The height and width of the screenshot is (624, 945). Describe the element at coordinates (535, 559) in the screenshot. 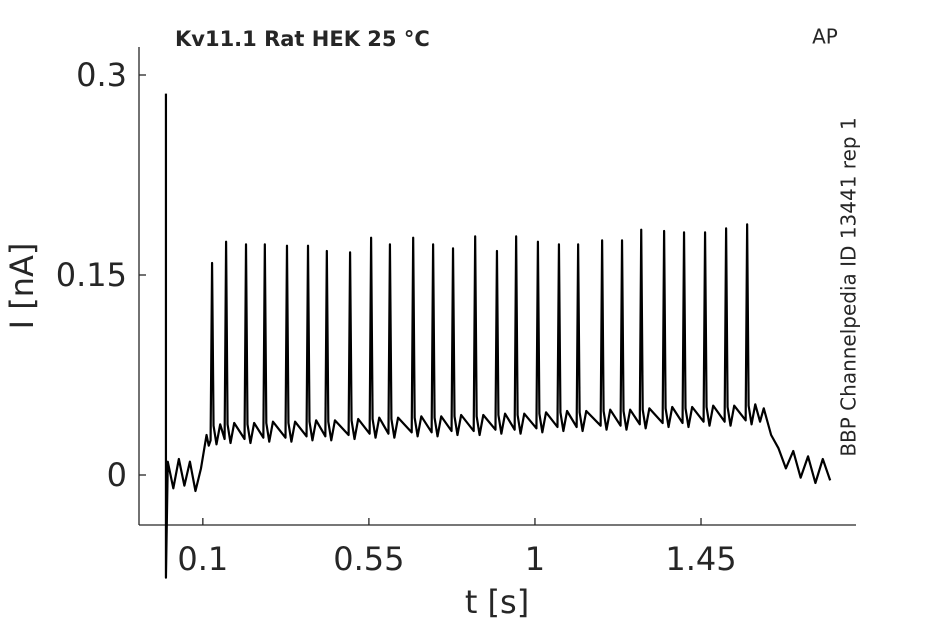

I see `x-tick-label: 1` at that location.